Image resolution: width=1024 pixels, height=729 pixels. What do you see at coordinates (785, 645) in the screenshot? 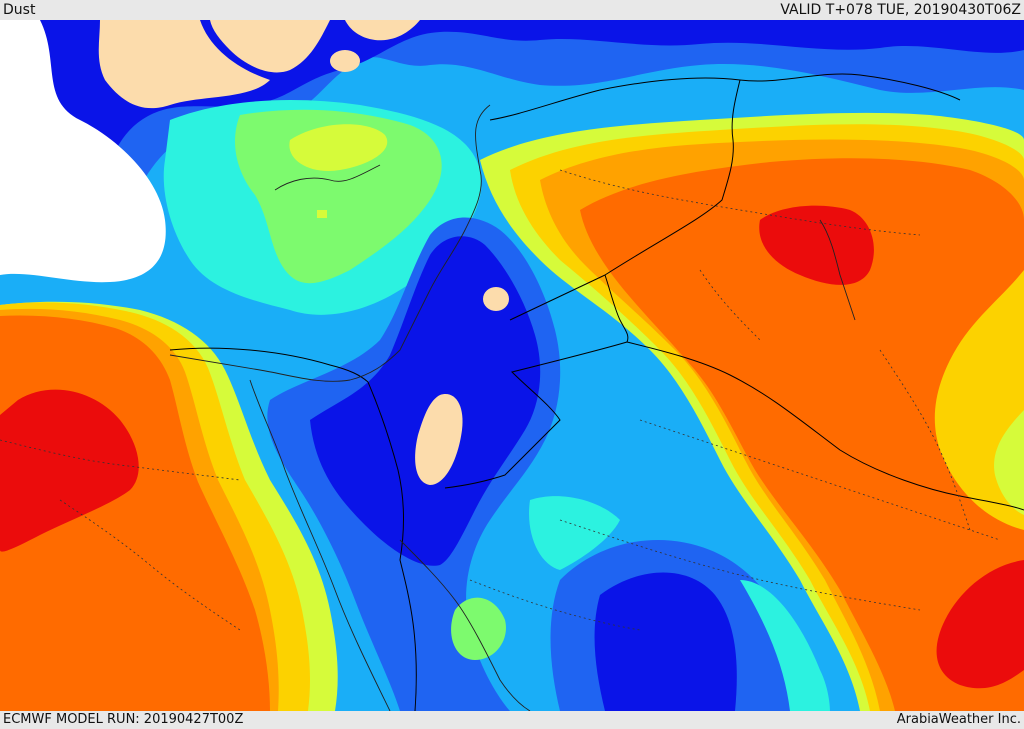
I see `contour-cyan-saudi-east` at bounding box center [785, 645].